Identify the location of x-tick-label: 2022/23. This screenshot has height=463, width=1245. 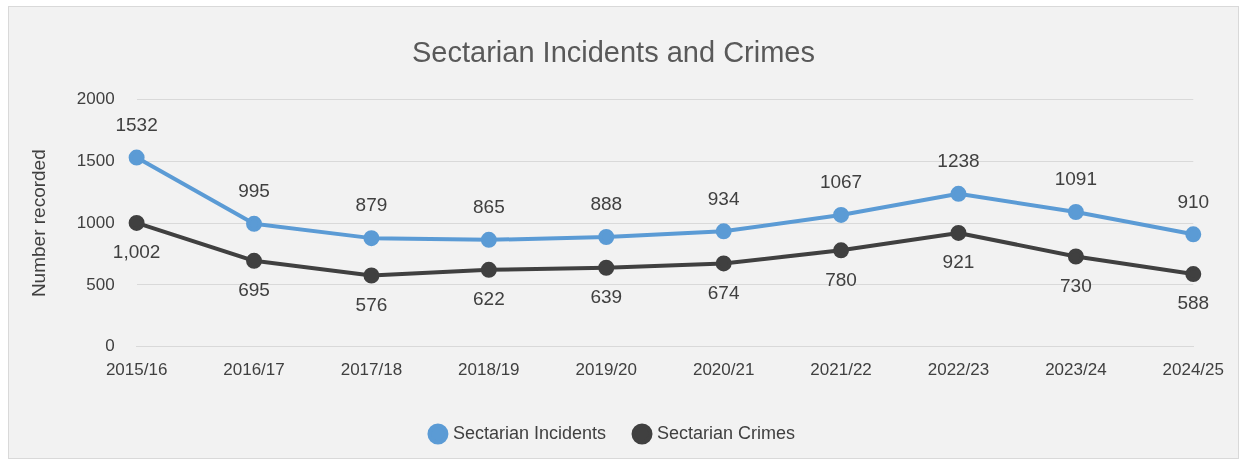
(958, 370).